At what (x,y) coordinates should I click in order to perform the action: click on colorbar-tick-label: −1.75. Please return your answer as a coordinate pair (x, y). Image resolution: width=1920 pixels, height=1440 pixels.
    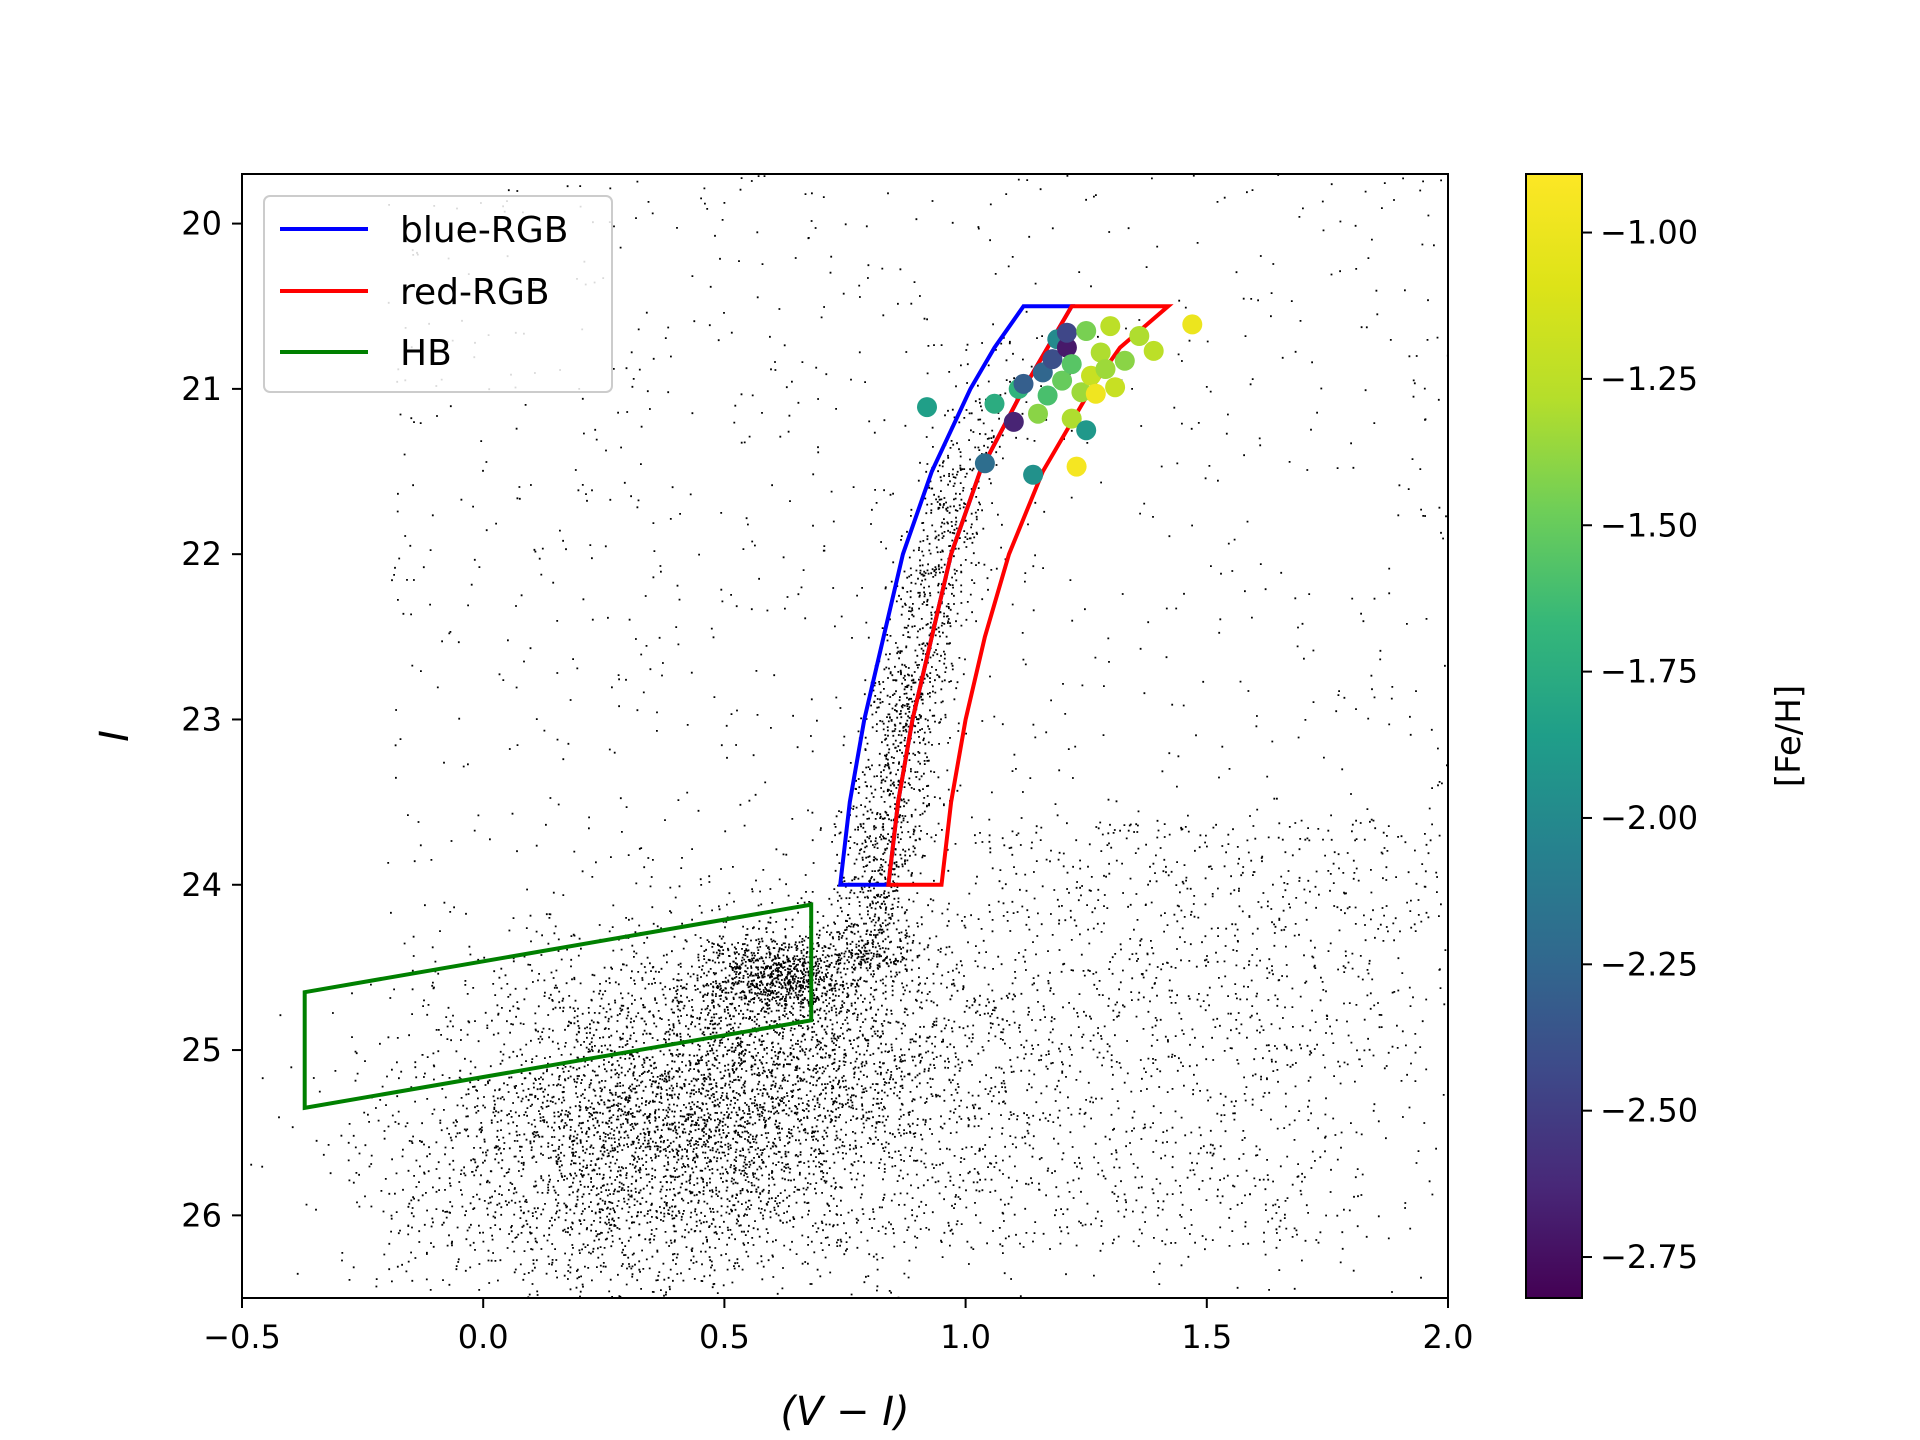
    Looking at the image, I should click on (1649, 672).